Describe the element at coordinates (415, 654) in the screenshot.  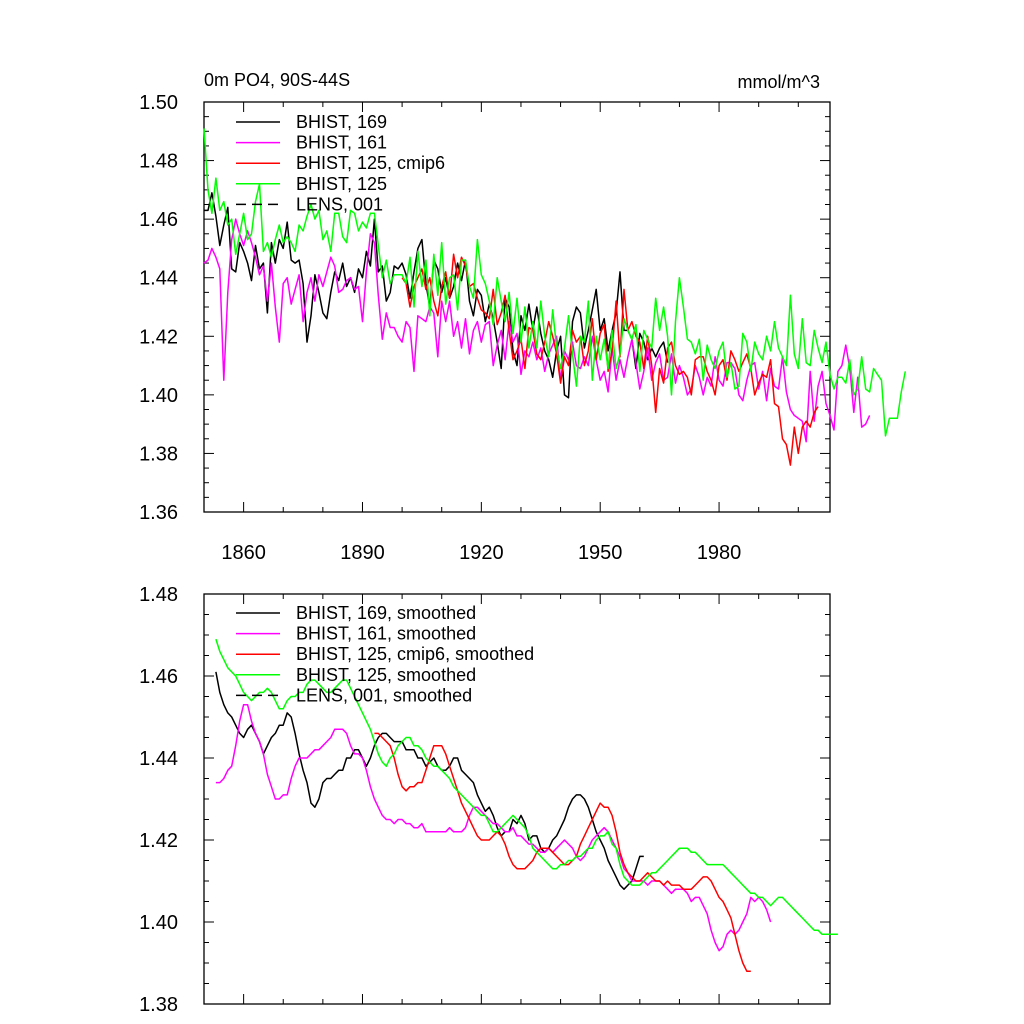
I see `legend-label: BHIST, 125, cmip6, smoothed` at that location.